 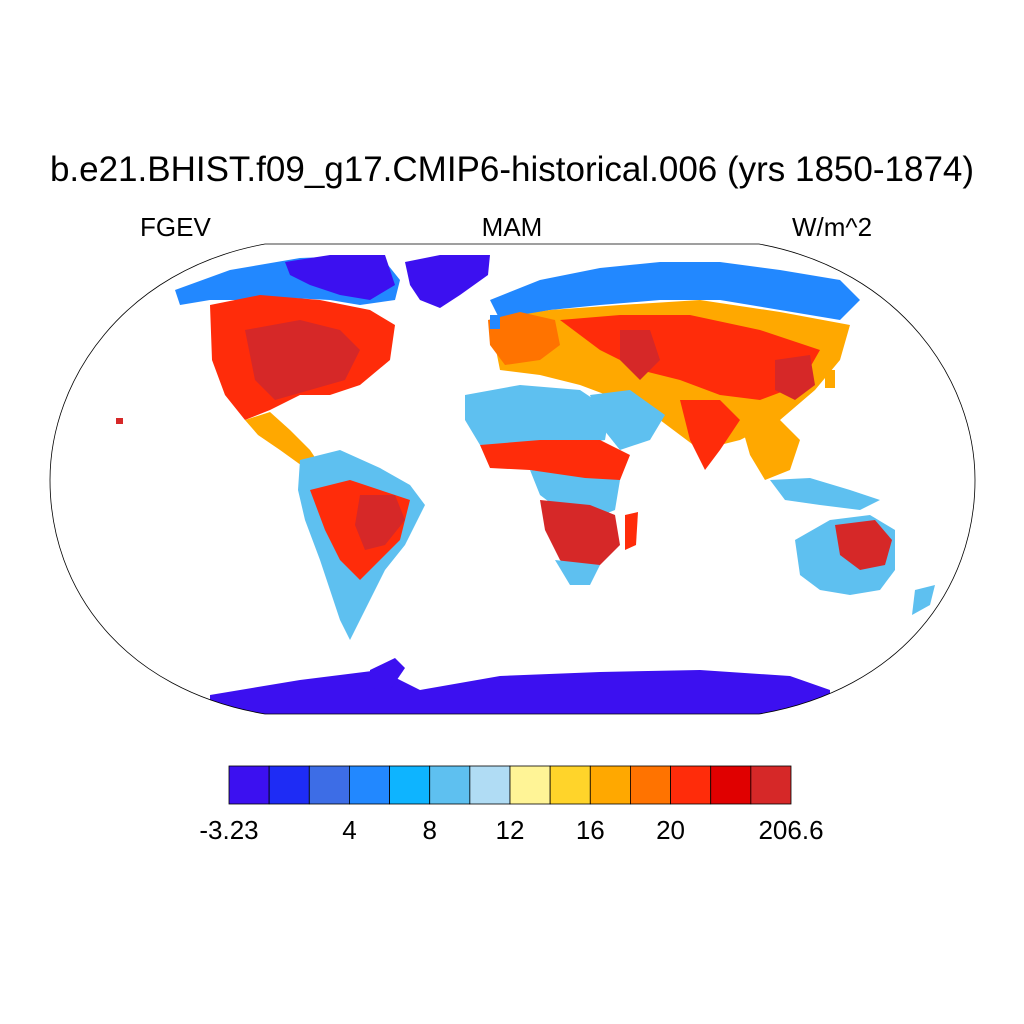 I want to click on colorbar-tick-label: 16, so click(x=590, y=830).